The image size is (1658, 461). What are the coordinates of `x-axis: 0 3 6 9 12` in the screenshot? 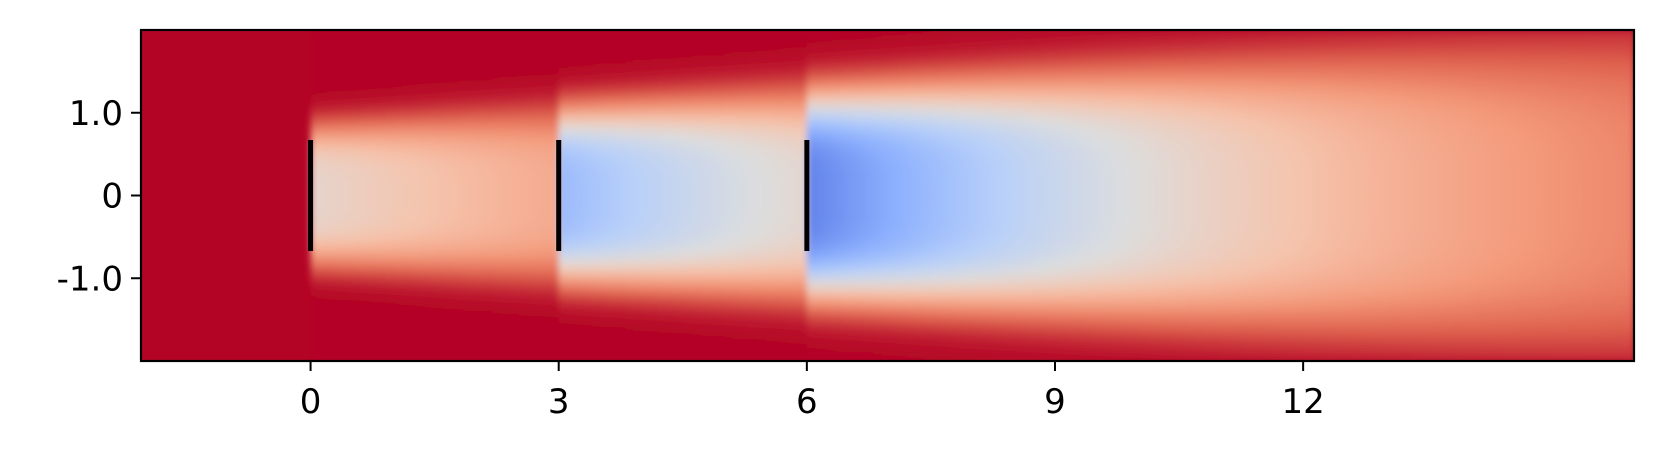 It's located at (812, 391).